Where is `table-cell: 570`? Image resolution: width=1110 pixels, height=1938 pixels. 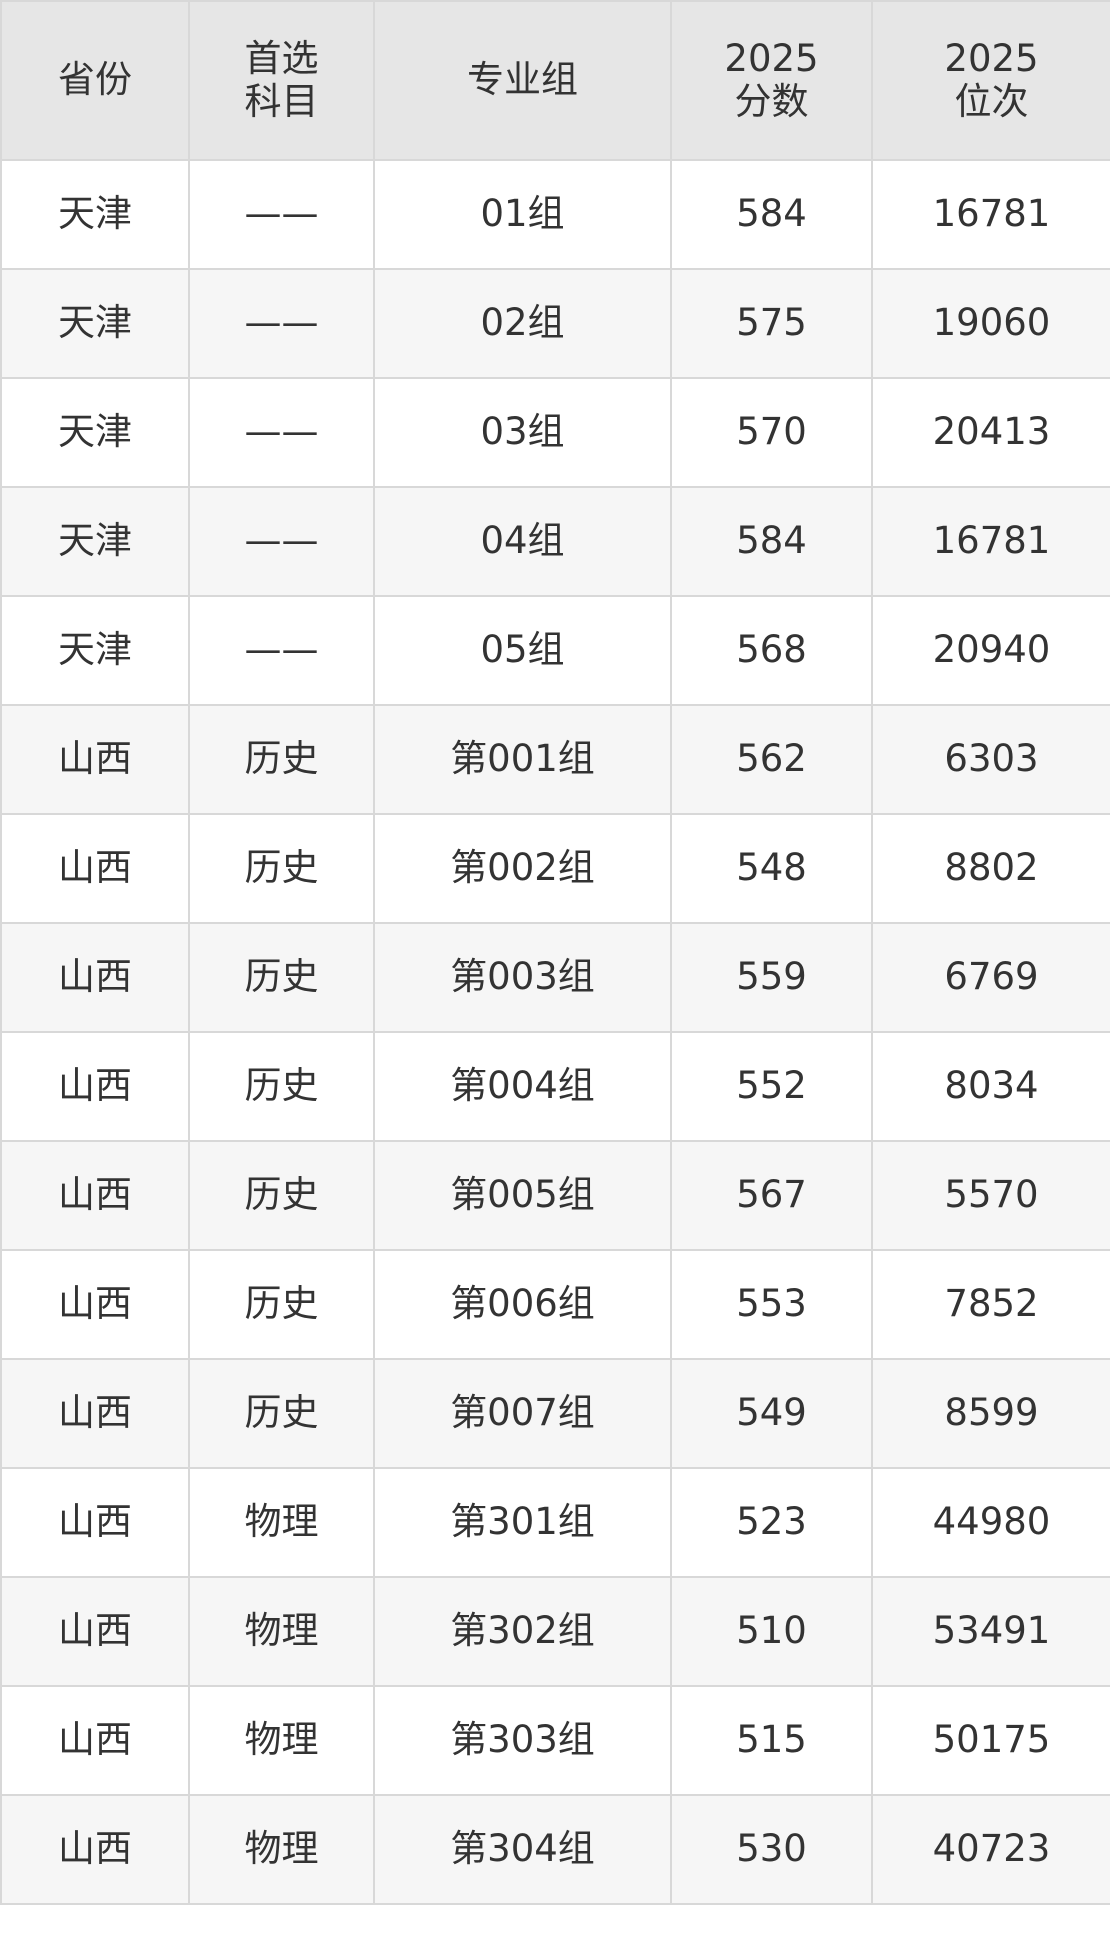 table-cell: 570 is located at coordinates (771, 432).